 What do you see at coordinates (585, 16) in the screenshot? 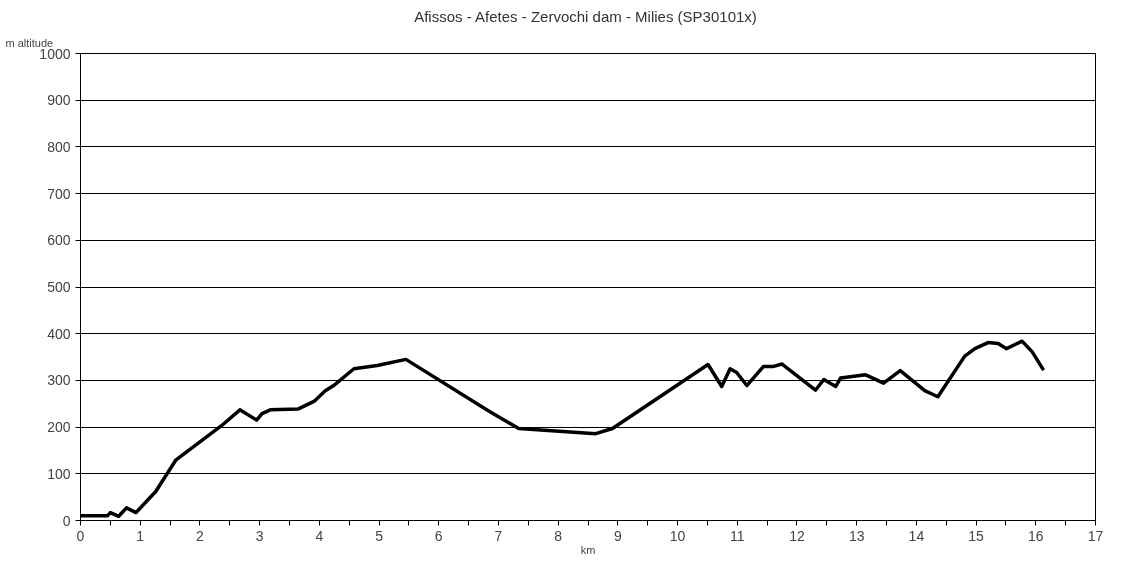
I see `chart-title: Afissos - Afetes - Zervochi dam - Milies (SP30101x)` at bounding box center [585, 16].